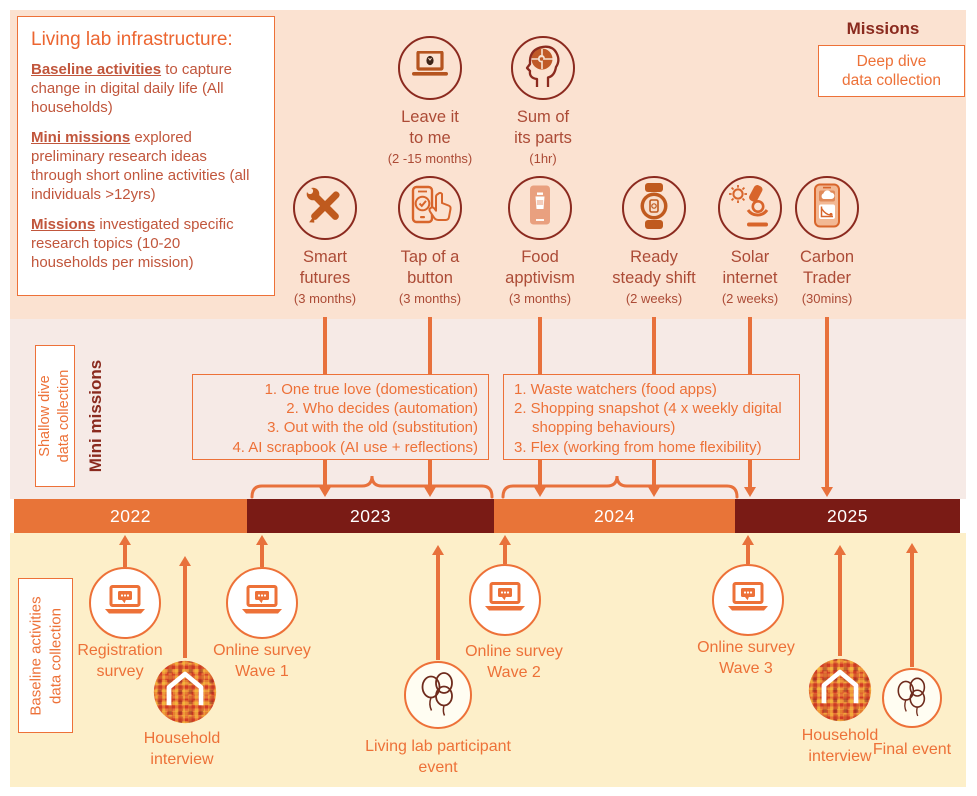  I want to click on year-label: 2023, so click(370, 515).